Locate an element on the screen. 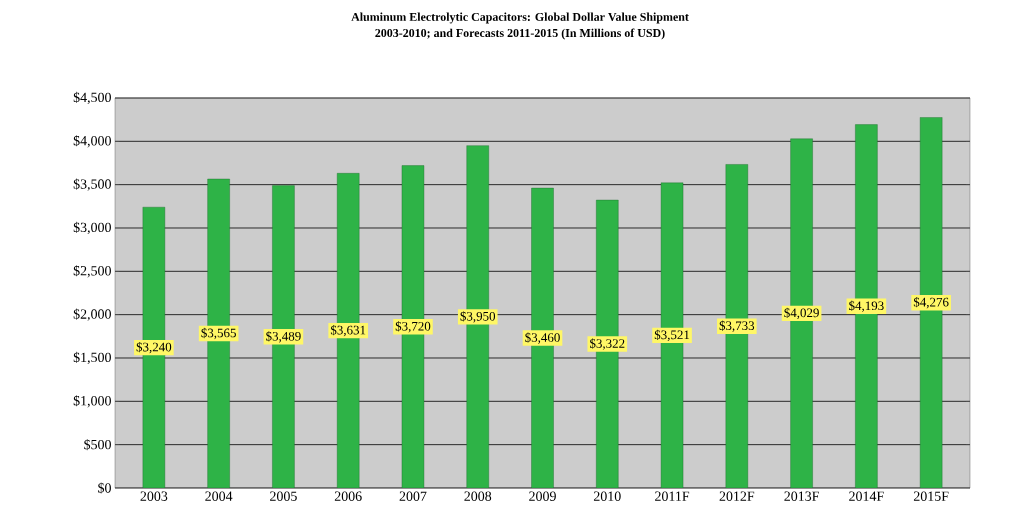  y-tick-label: $4,500 is located at coordinates (92, 98).